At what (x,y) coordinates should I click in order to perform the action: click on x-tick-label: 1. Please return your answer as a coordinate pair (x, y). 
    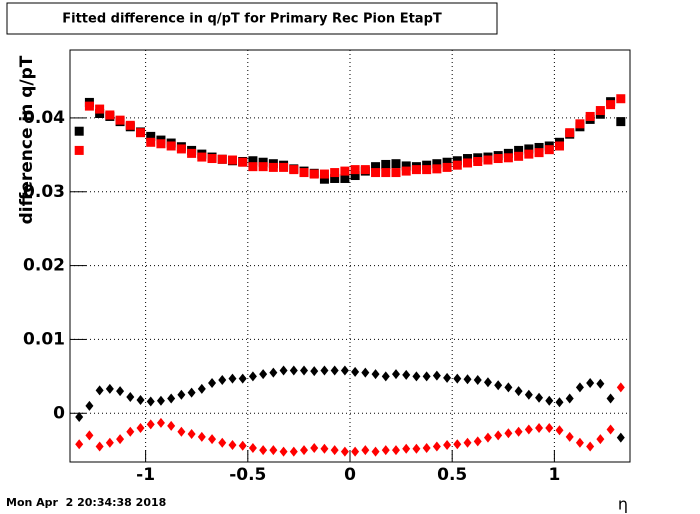
    Looking at the image, I should click on (554, 475).